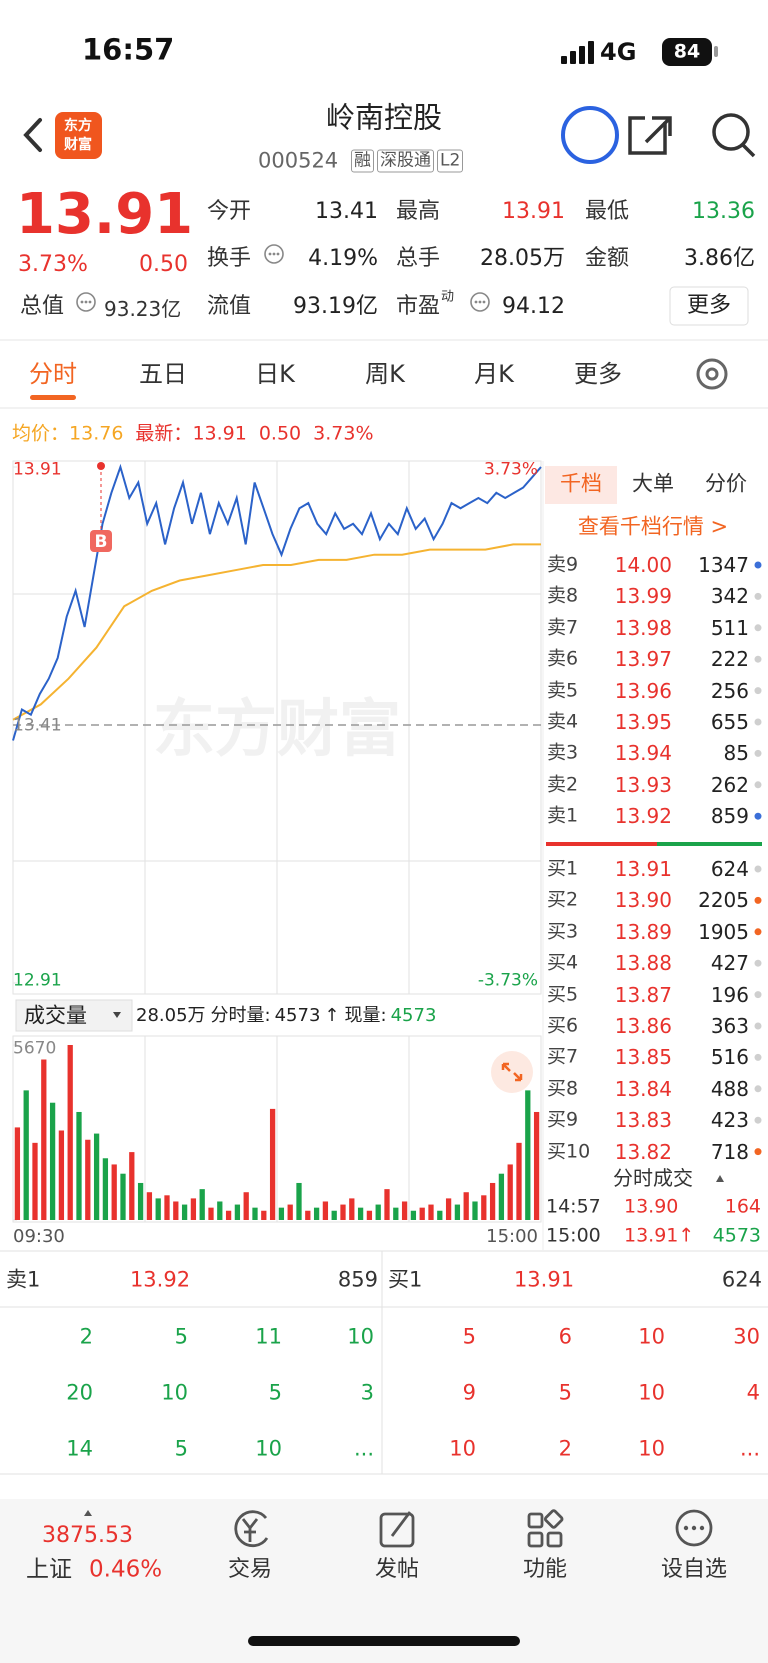 The width and height of the screenshot is (768, 1663). What do you see at coordinates (653, 526) in the screenshot?
I see `depth-link: 查看千档行情 >` at bounding box center [653, 526].